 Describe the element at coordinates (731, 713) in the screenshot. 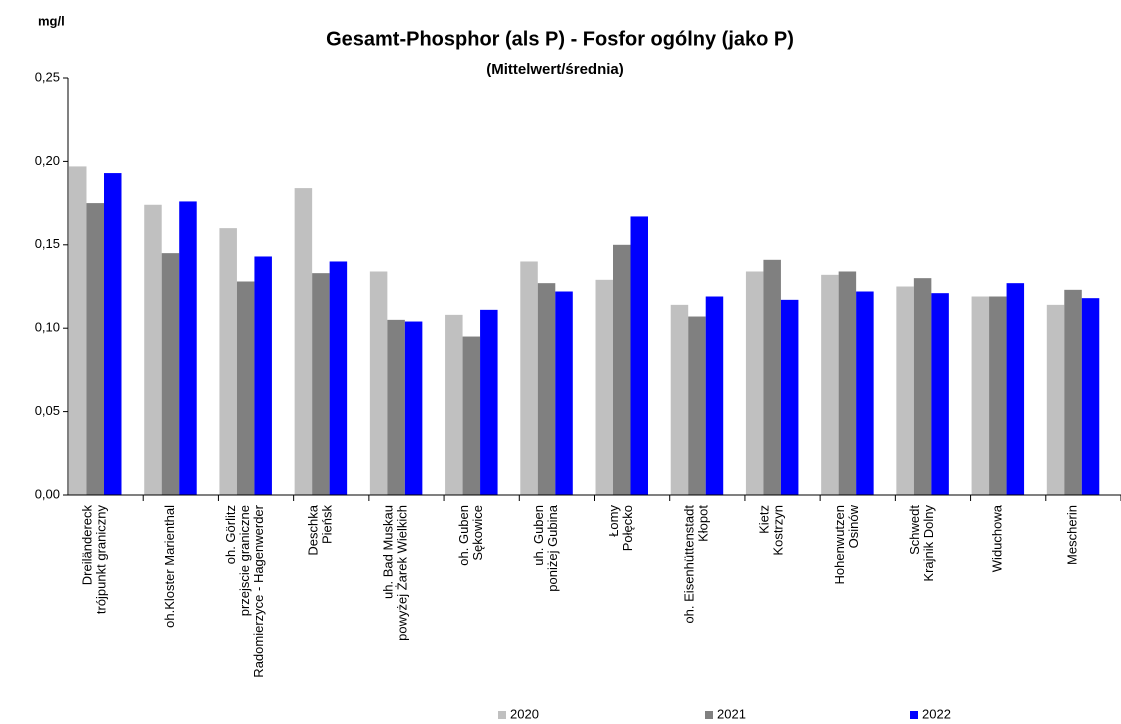

I see `legend-label: 2021` at that location.